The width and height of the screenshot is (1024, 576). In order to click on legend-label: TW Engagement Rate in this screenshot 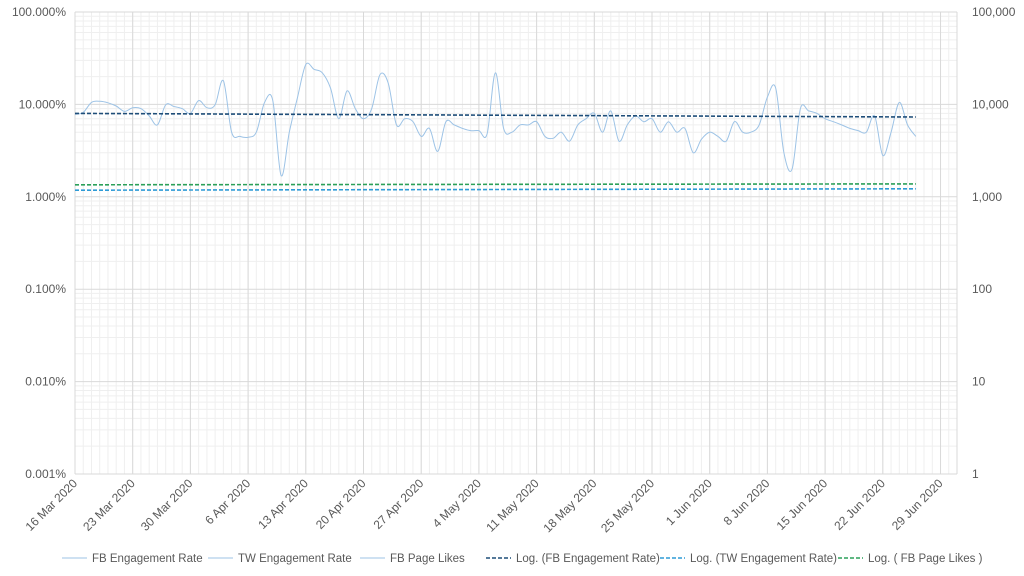, I will do `click(295, 559)`.